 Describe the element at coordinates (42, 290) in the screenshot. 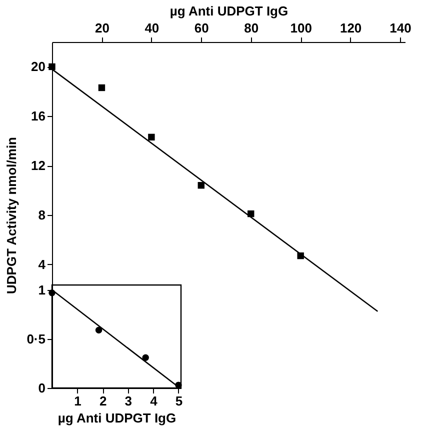

I see `y-tick-label: 1` at that location.